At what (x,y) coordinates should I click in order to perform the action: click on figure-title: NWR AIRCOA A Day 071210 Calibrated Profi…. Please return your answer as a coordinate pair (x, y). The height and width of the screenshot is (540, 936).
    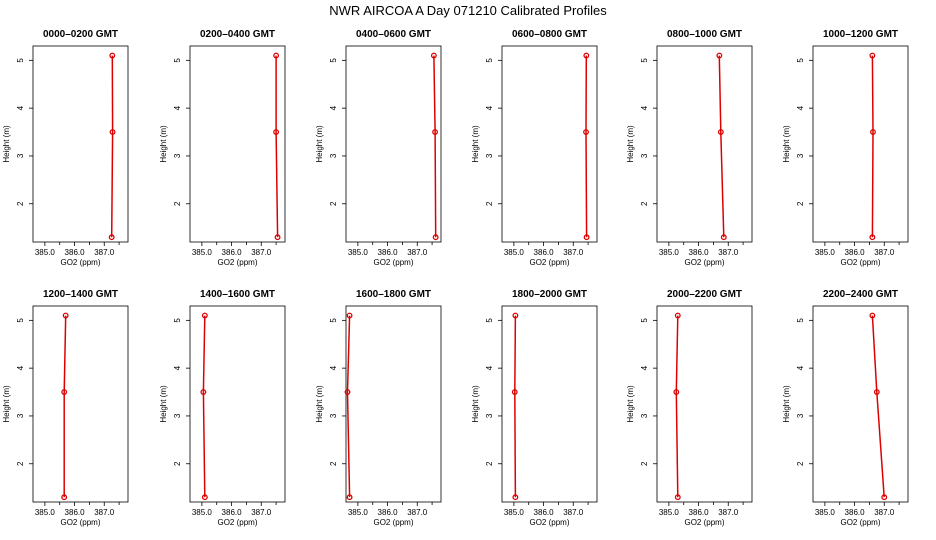
    Looking at the image, I should click on (468, 10).